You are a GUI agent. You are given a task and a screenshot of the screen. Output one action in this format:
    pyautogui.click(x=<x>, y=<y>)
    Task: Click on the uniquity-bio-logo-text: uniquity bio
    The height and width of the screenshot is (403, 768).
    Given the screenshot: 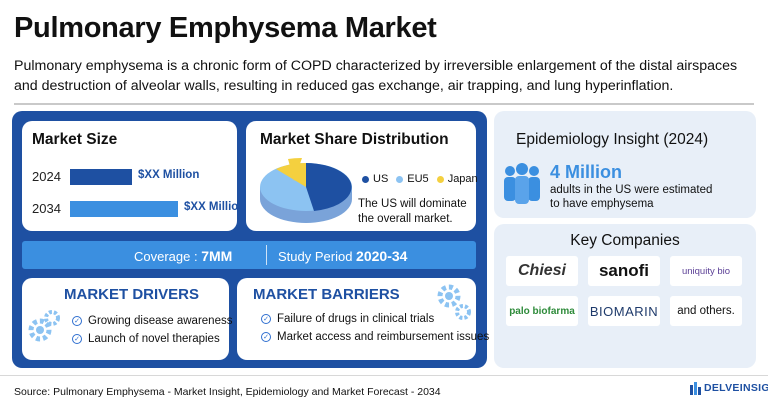 What is the action you would take?
    pyautogui.click(x=706, y=271)
    